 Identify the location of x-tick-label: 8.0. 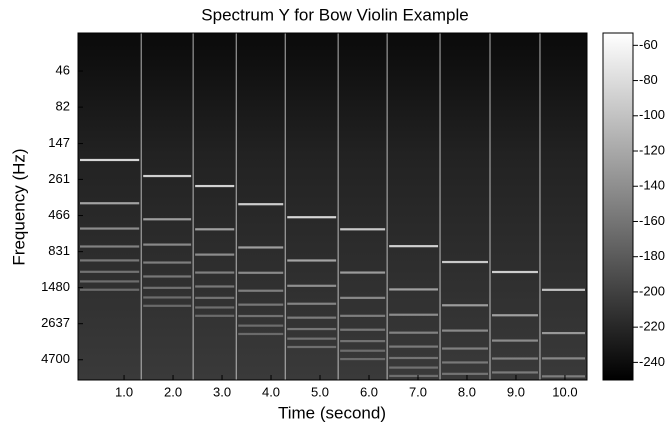
(467, 391).